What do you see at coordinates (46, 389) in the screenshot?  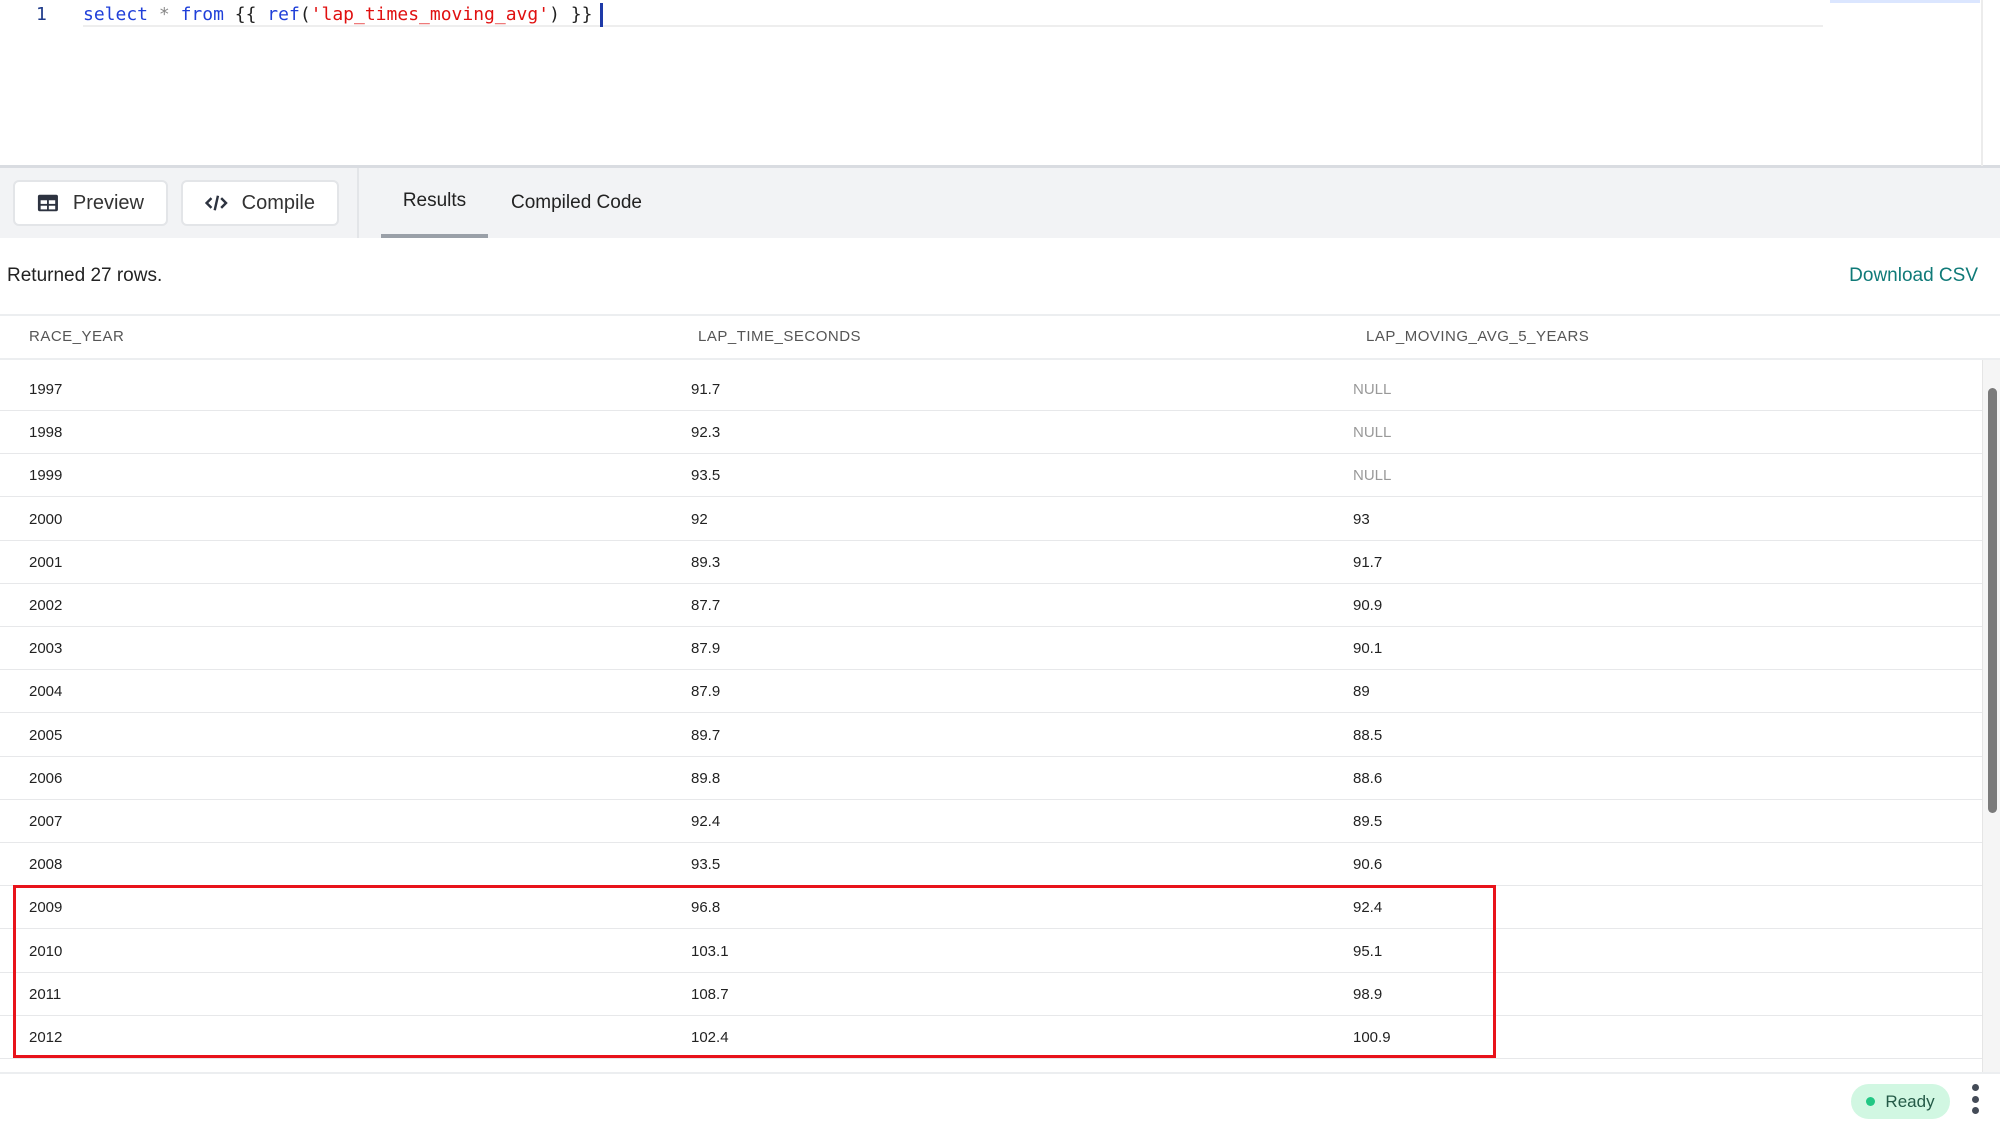 I see `cell-race-year: 1997` at bounding box center [46, 389].